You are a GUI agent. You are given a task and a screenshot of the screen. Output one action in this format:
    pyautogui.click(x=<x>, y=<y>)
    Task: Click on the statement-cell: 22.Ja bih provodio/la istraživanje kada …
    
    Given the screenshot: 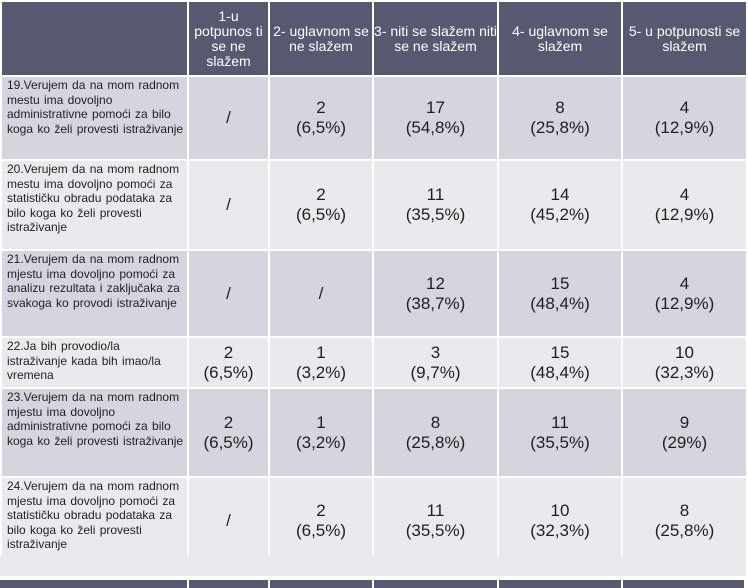 What is the action you would take?
    pyautogui.click(x=94, y=362)
    